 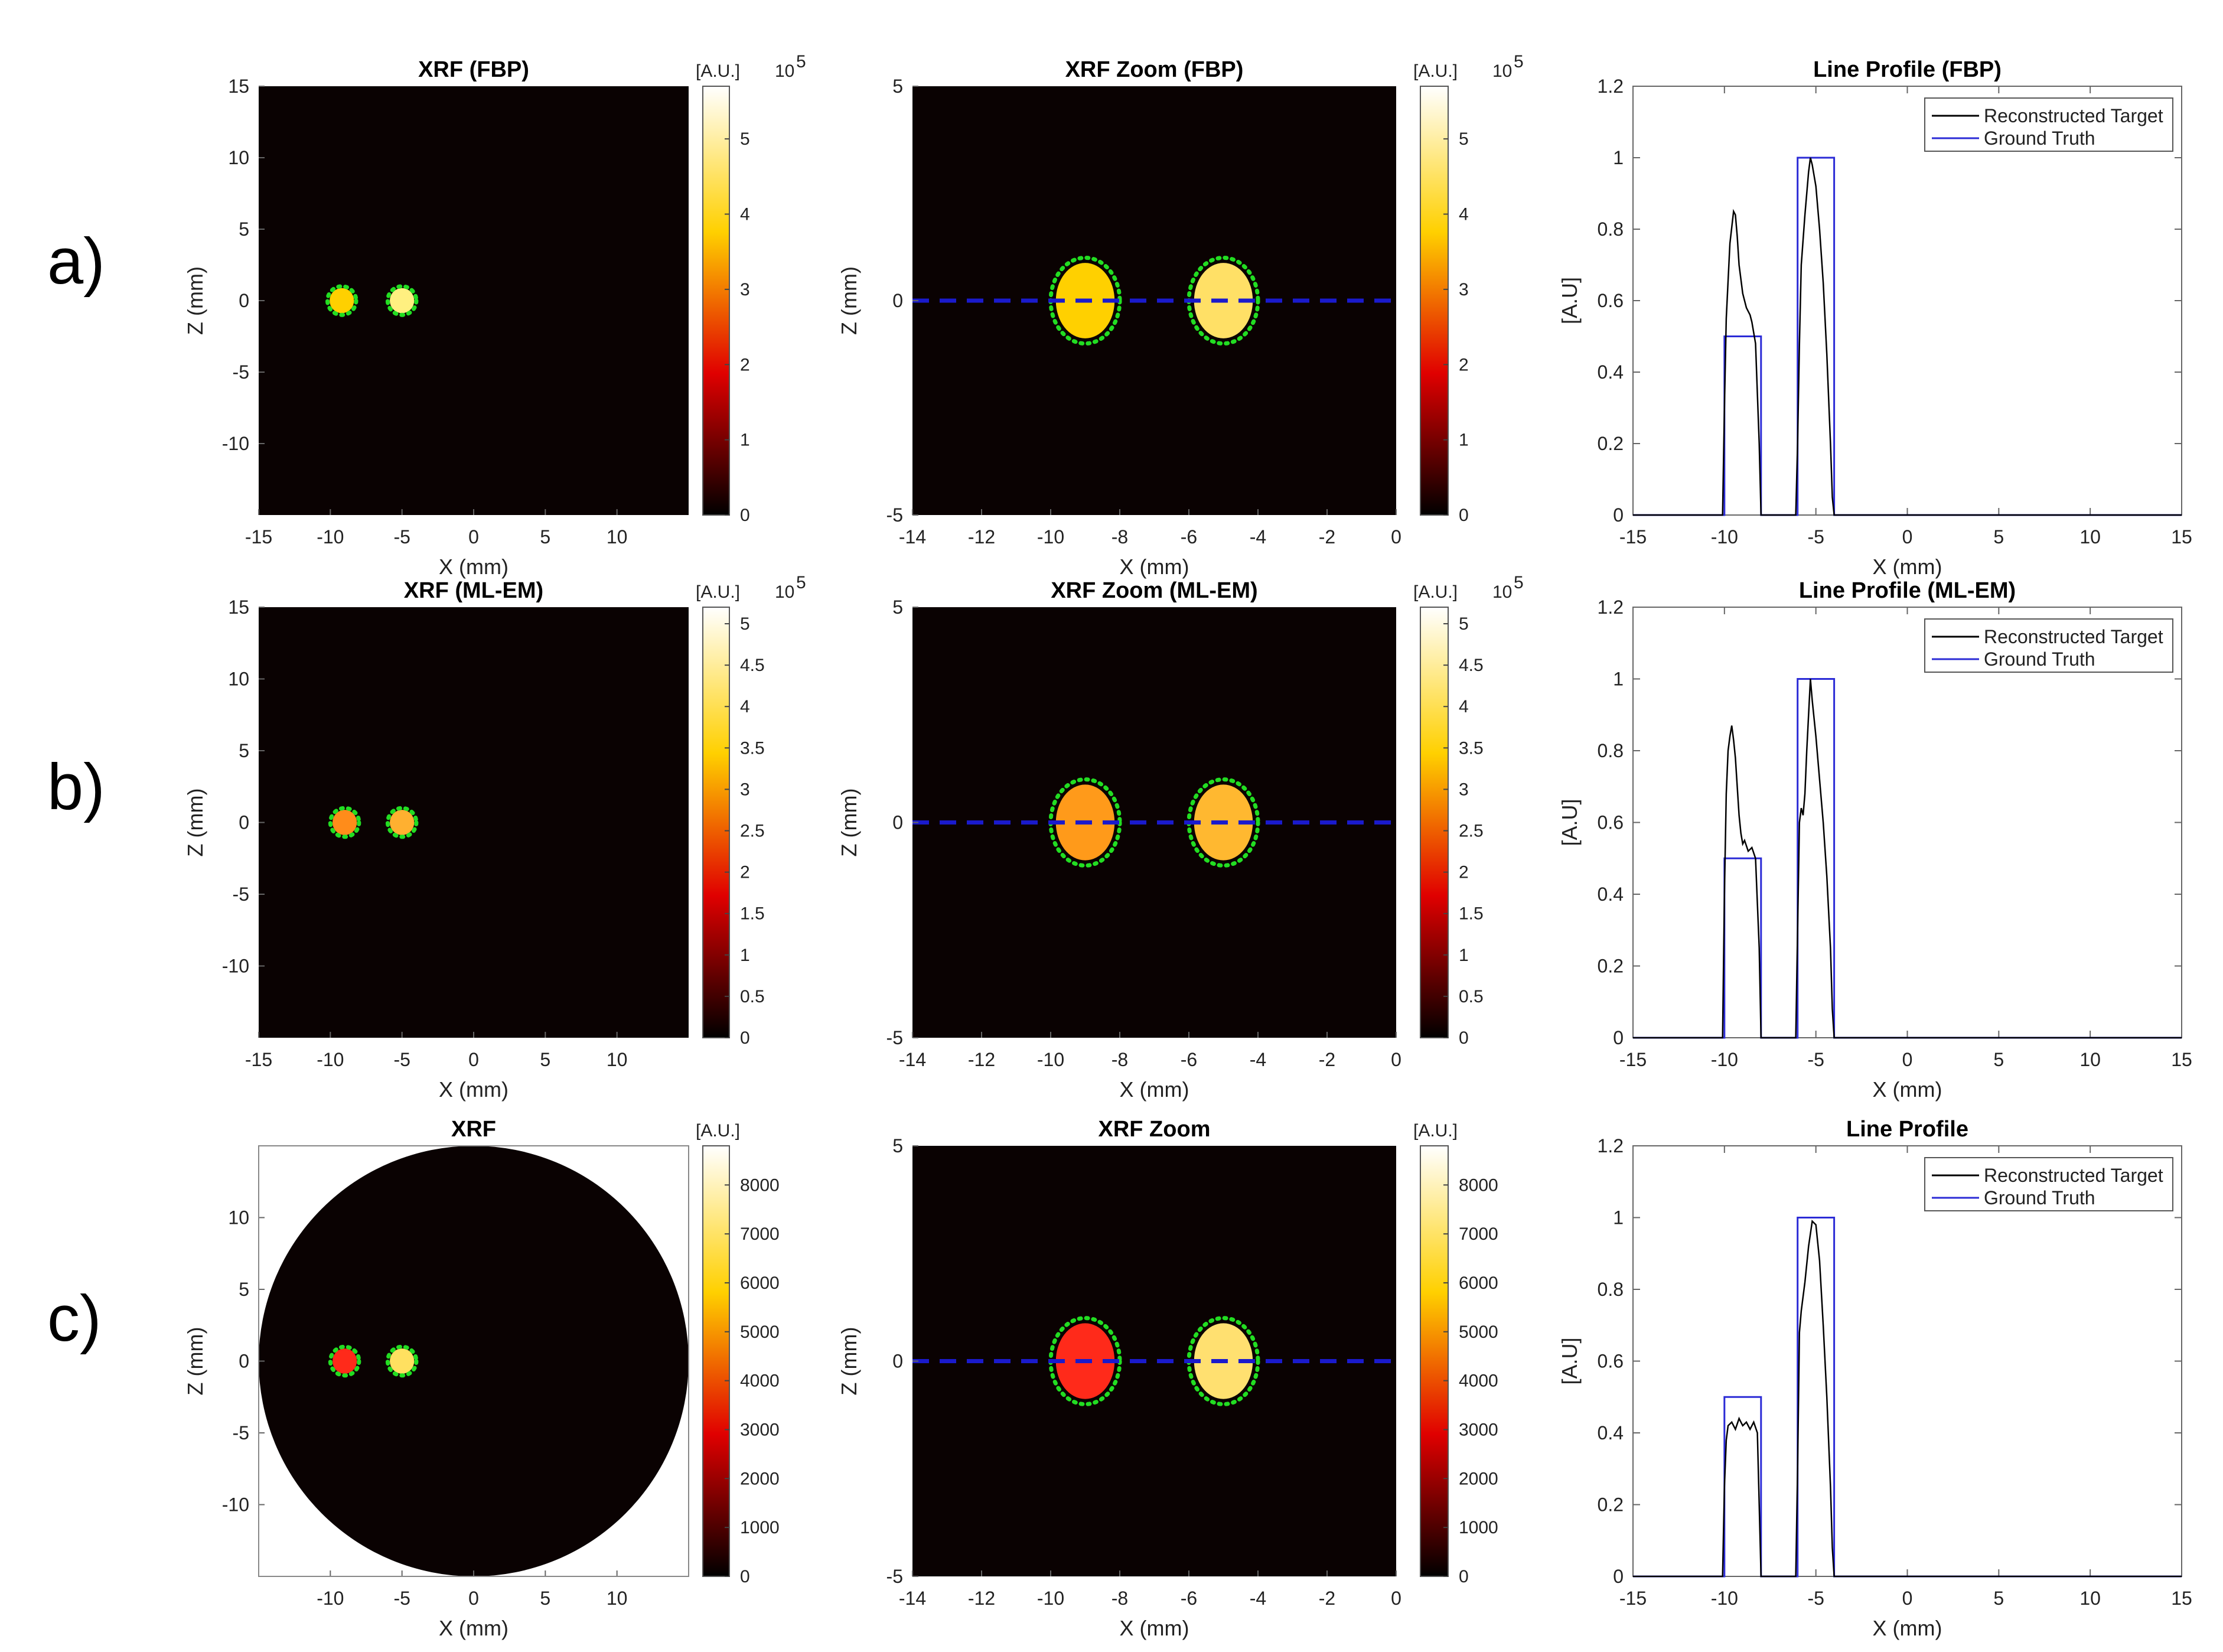 I want to click on colorbar-tick-label: 3000, so click(x=1478, y=1429).